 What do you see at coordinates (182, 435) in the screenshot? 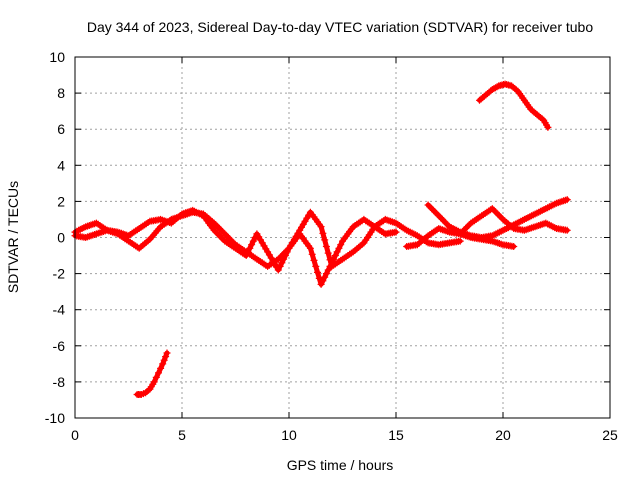
I see `x-tick-label: 5` at bounding box center [182, 435].